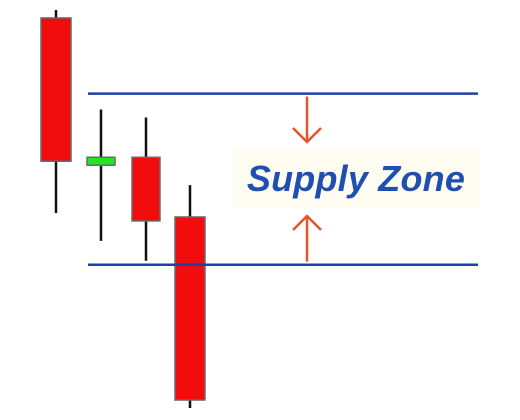 Image resolution: width=520 pixels, height=420 pixels. Describe the element at coordinates (307, 222) in the screenshot. I see `zone-arrow-up-head` at that location.